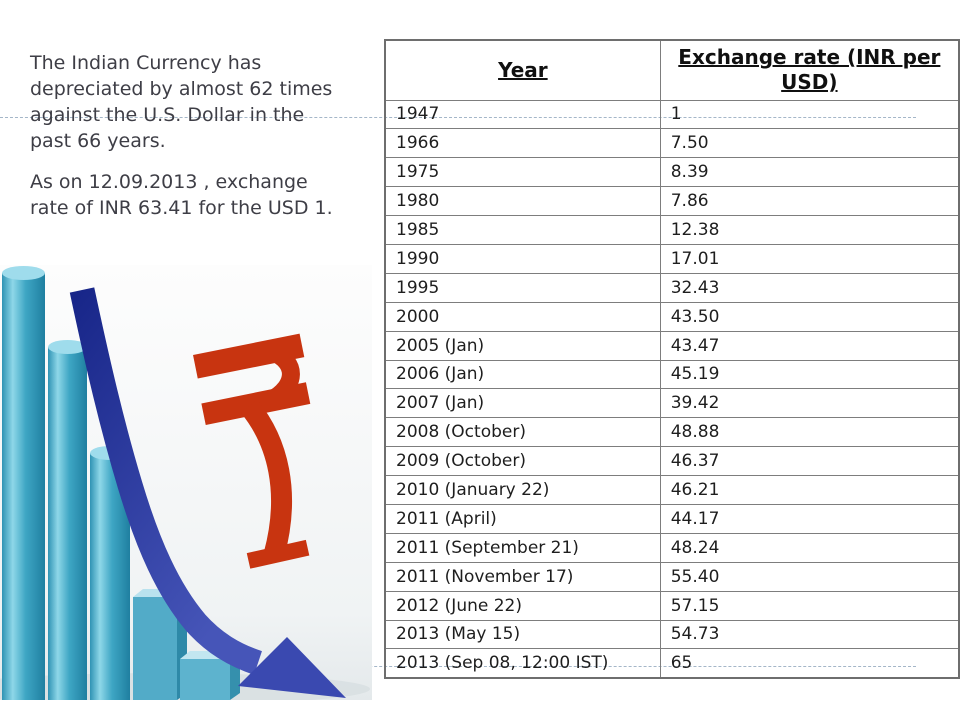 The width and height of the screenshot is (960, 720). Describe the element at coordinates (809, 316) in the screenshot. I see `rate-cell: 43.50` at that location.